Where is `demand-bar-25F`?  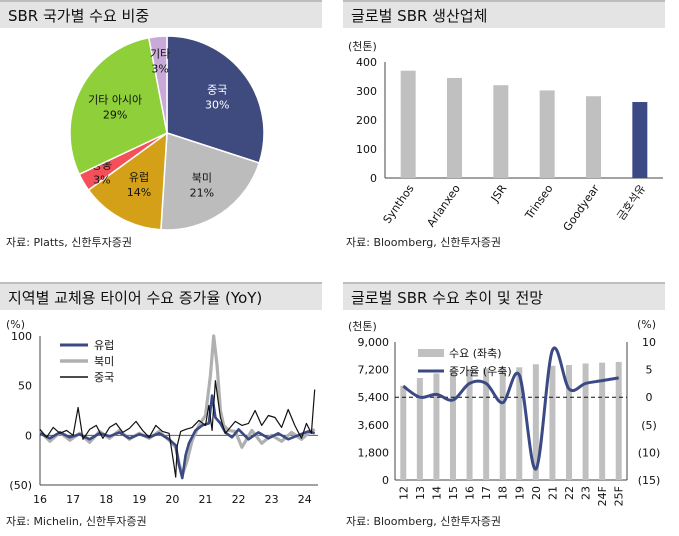
demand-bar-25F is located at coordinates (618, 420).